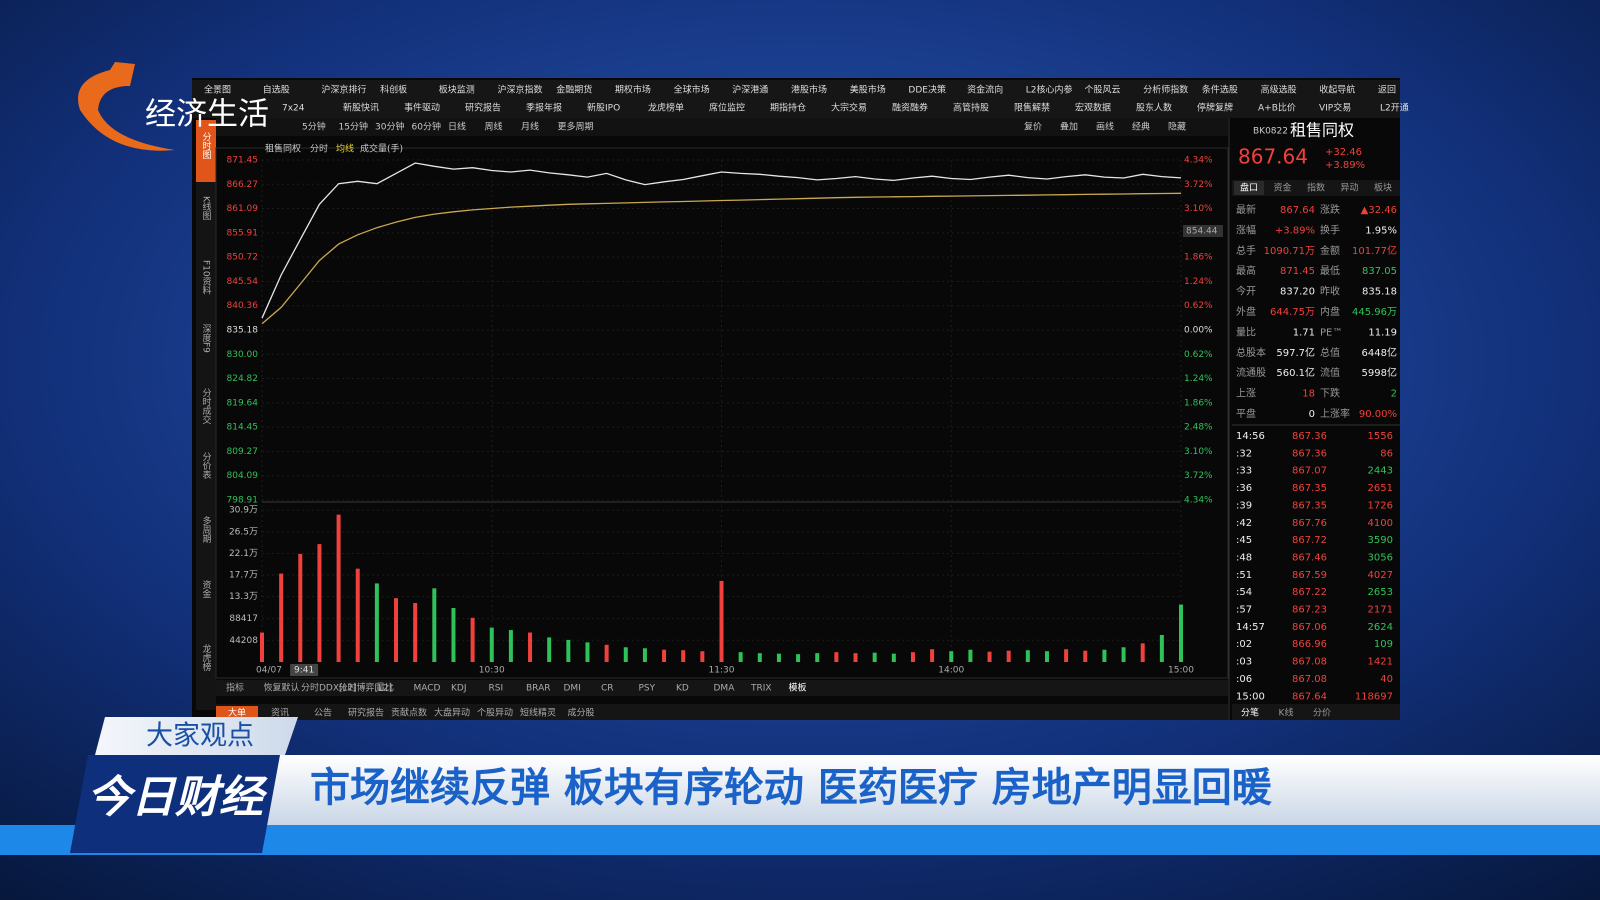 This screenshot has width=1600, height=900. What do you see at coordinates (206, 278) in the screenshot?
I see `side-tab: F10资料` at bounding box center [206, 278].